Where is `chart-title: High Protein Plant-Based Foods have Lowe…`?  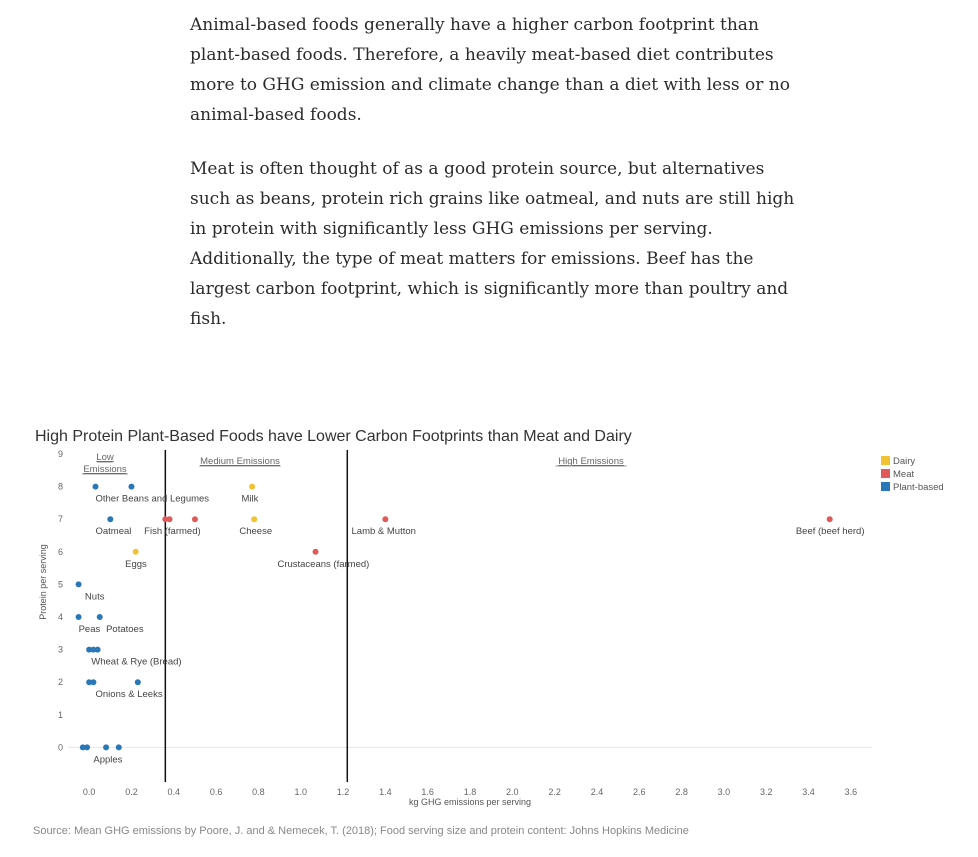
chart-title: High Protein Plant-Based Foods have Lowe… is located at coordinates (333, 436).